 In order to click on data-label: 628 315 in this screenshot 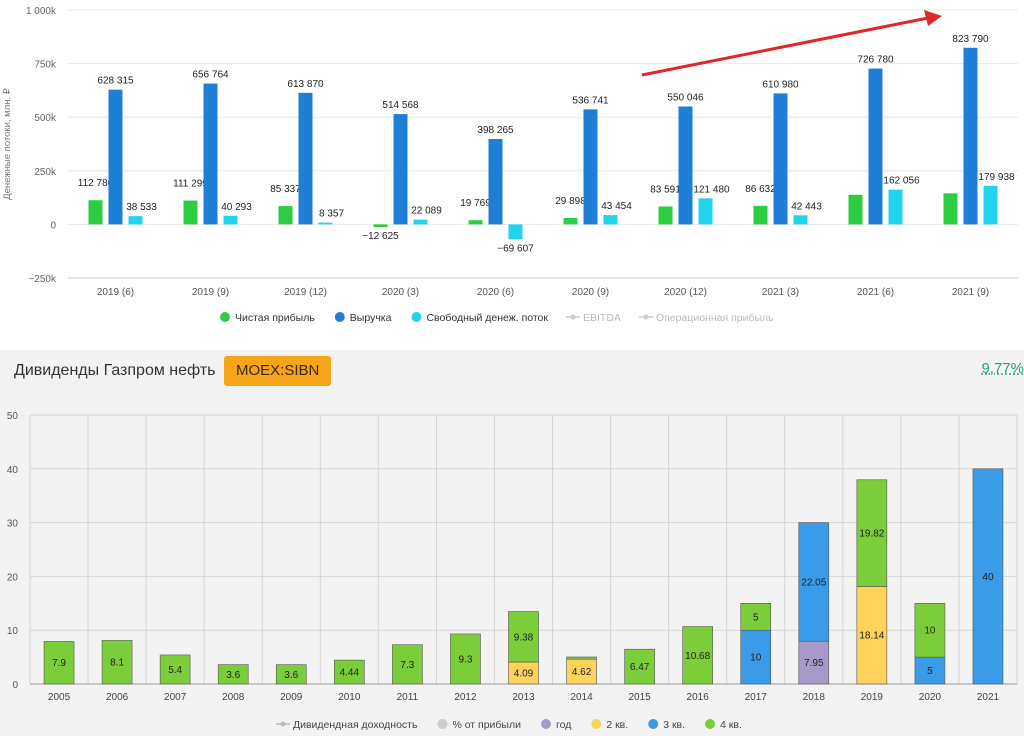, I will do `click(115, 81)`.